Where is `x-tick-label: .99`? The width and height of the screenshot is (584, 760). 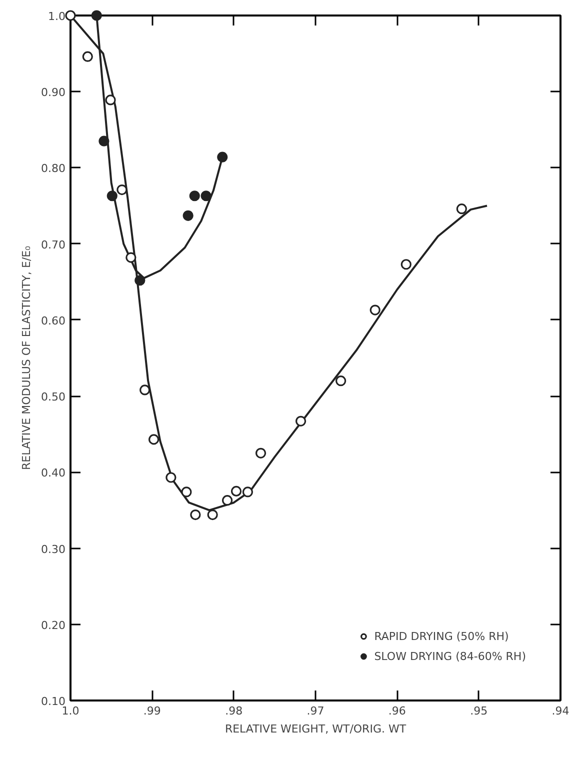 x-tick-label: .99 is located at coordinates (152, 711).